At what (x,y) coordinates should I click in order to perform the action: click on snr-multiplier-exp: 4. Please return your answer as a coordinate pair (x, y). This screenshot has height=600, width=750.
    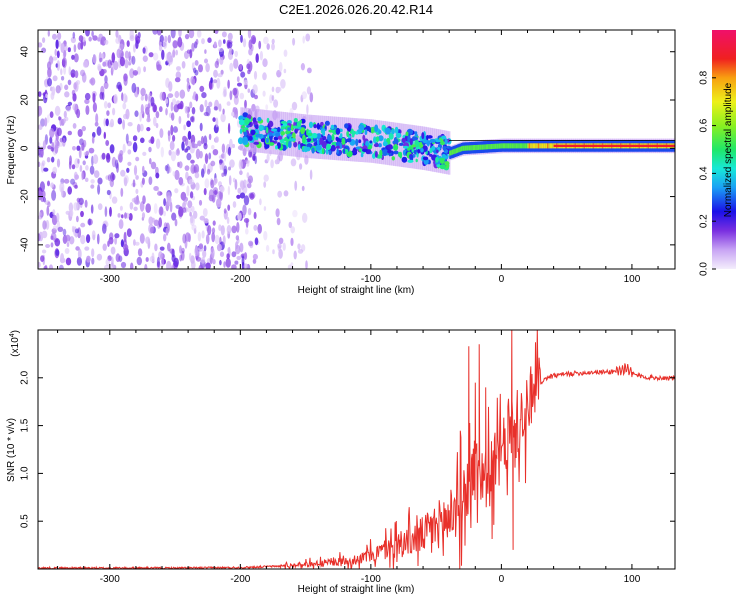
    Looking at the image, I should click on (12, 335).